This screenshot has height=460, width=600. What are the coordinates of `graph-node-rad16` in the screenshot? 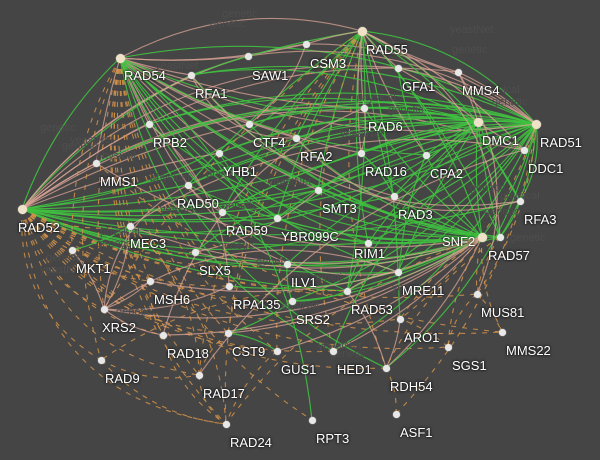 It's located at (361, 153).